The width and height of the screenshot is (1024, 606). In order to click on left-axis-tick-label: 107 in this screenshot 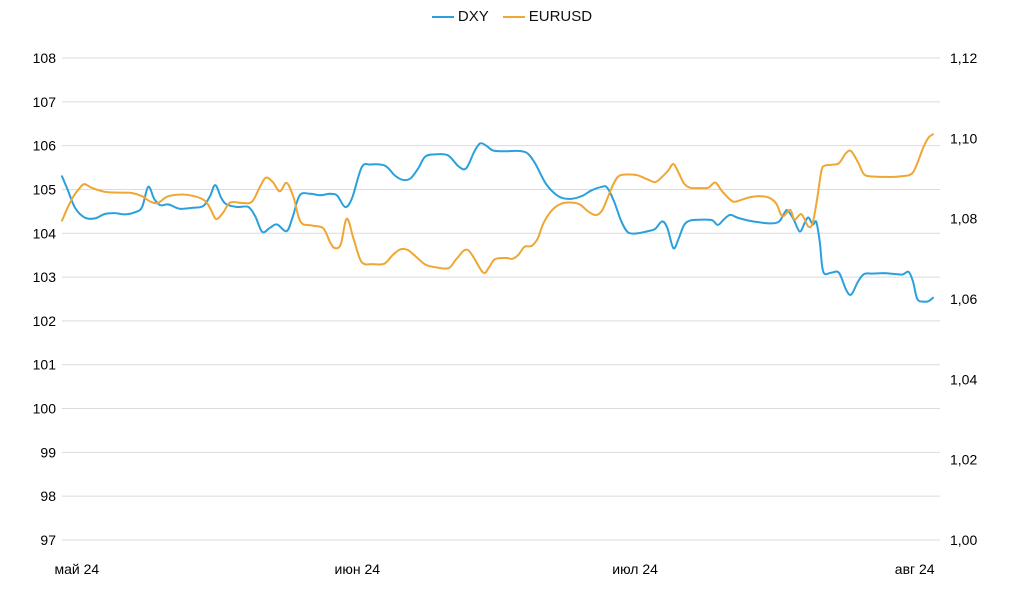, I will do `click(45, 102)`.